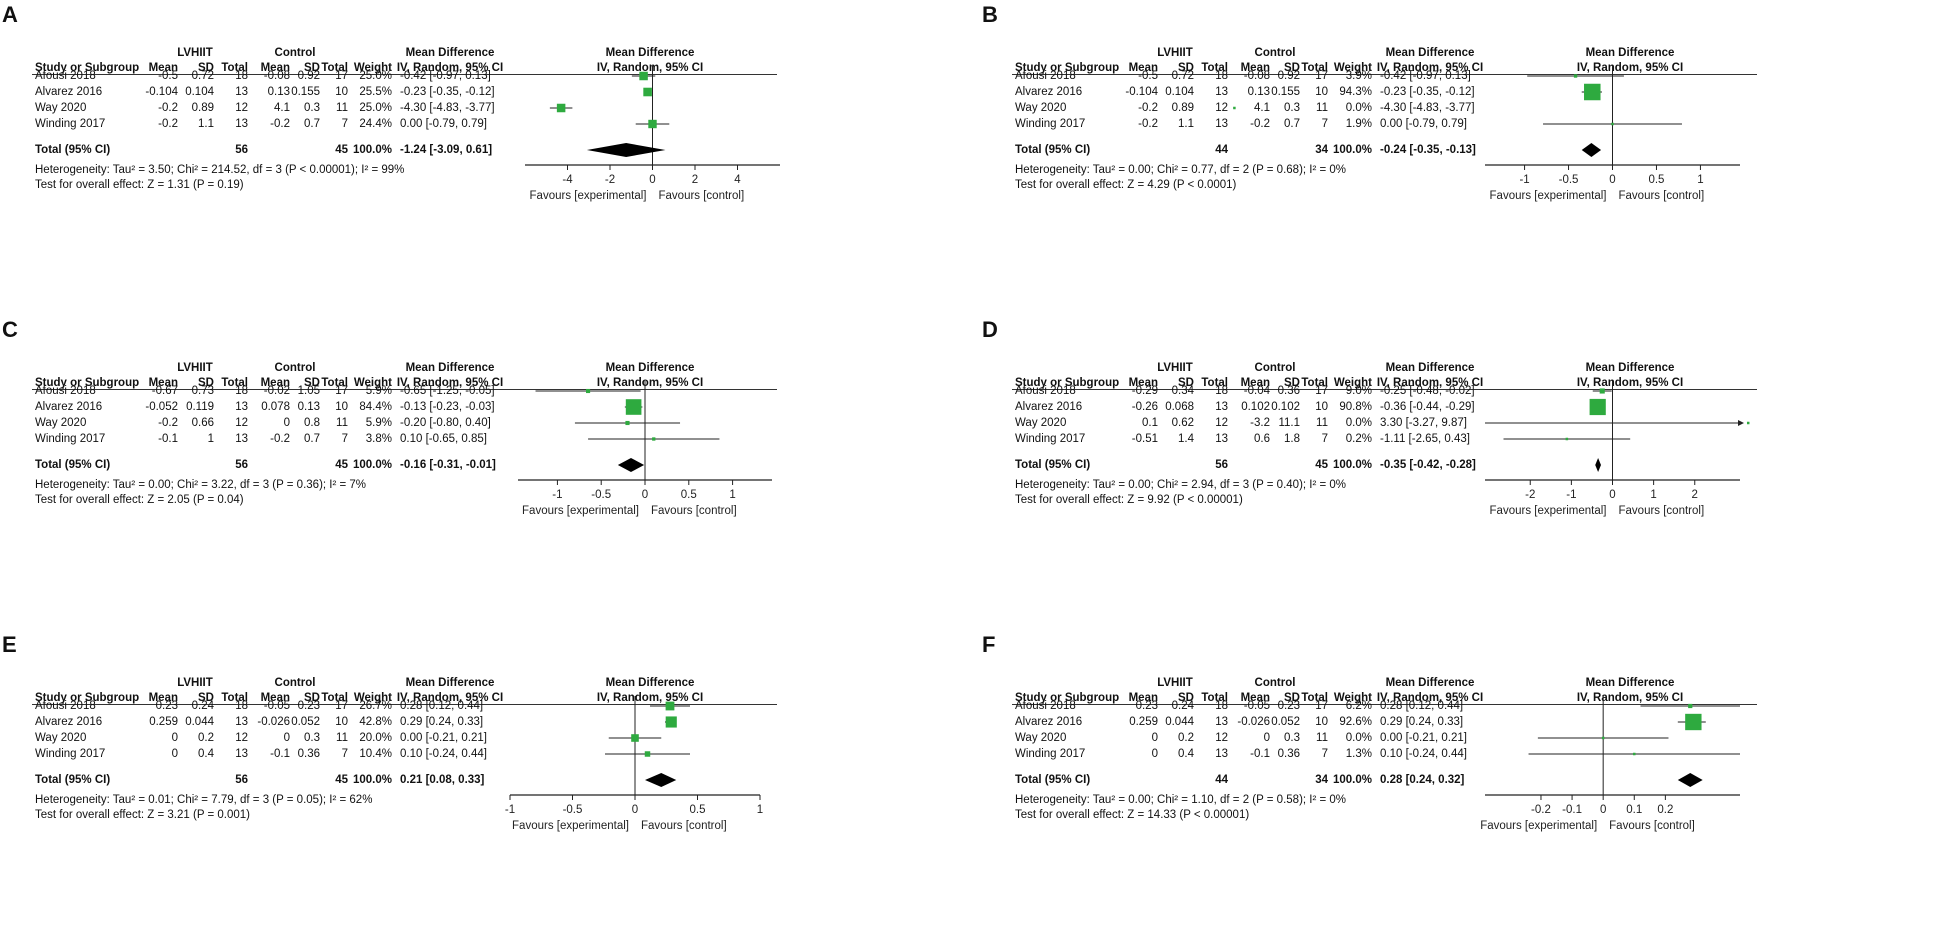 The height and width of the screenshot is (946, 1960). What do you see at coordinates (308, 407) in the screenshot?
I see `ctl-sd: 0.13` at bounding box center [308, 407].